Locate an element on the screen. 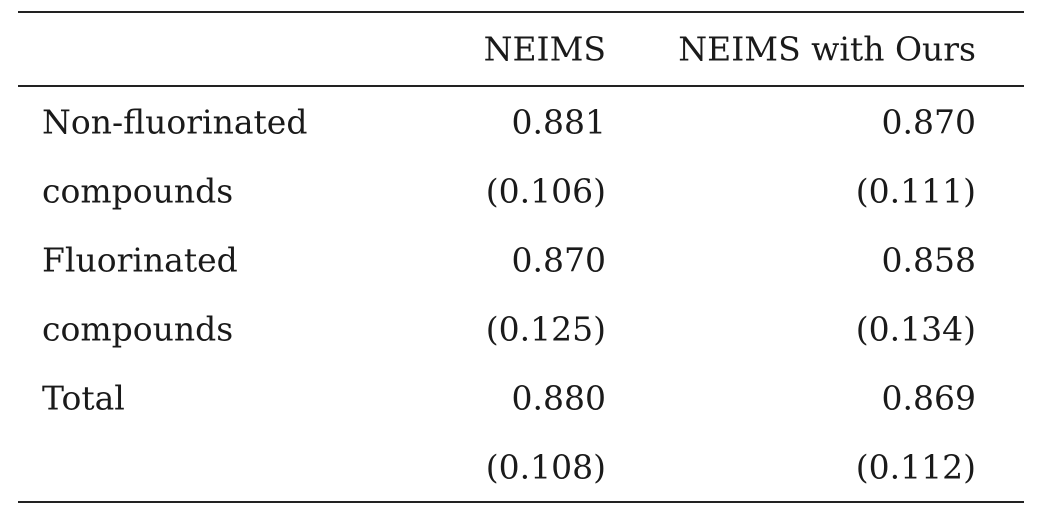  ours-value: 0.870 is located at coordinates (928, 121).